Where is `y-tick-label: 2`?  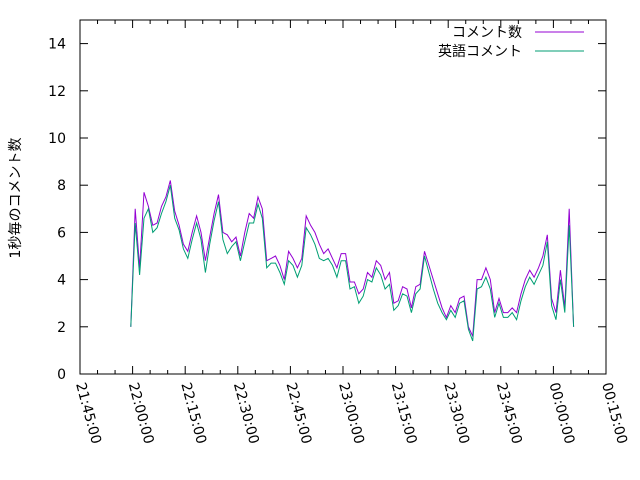
y-tick-label: 2 is located at coordinates (61, 328).